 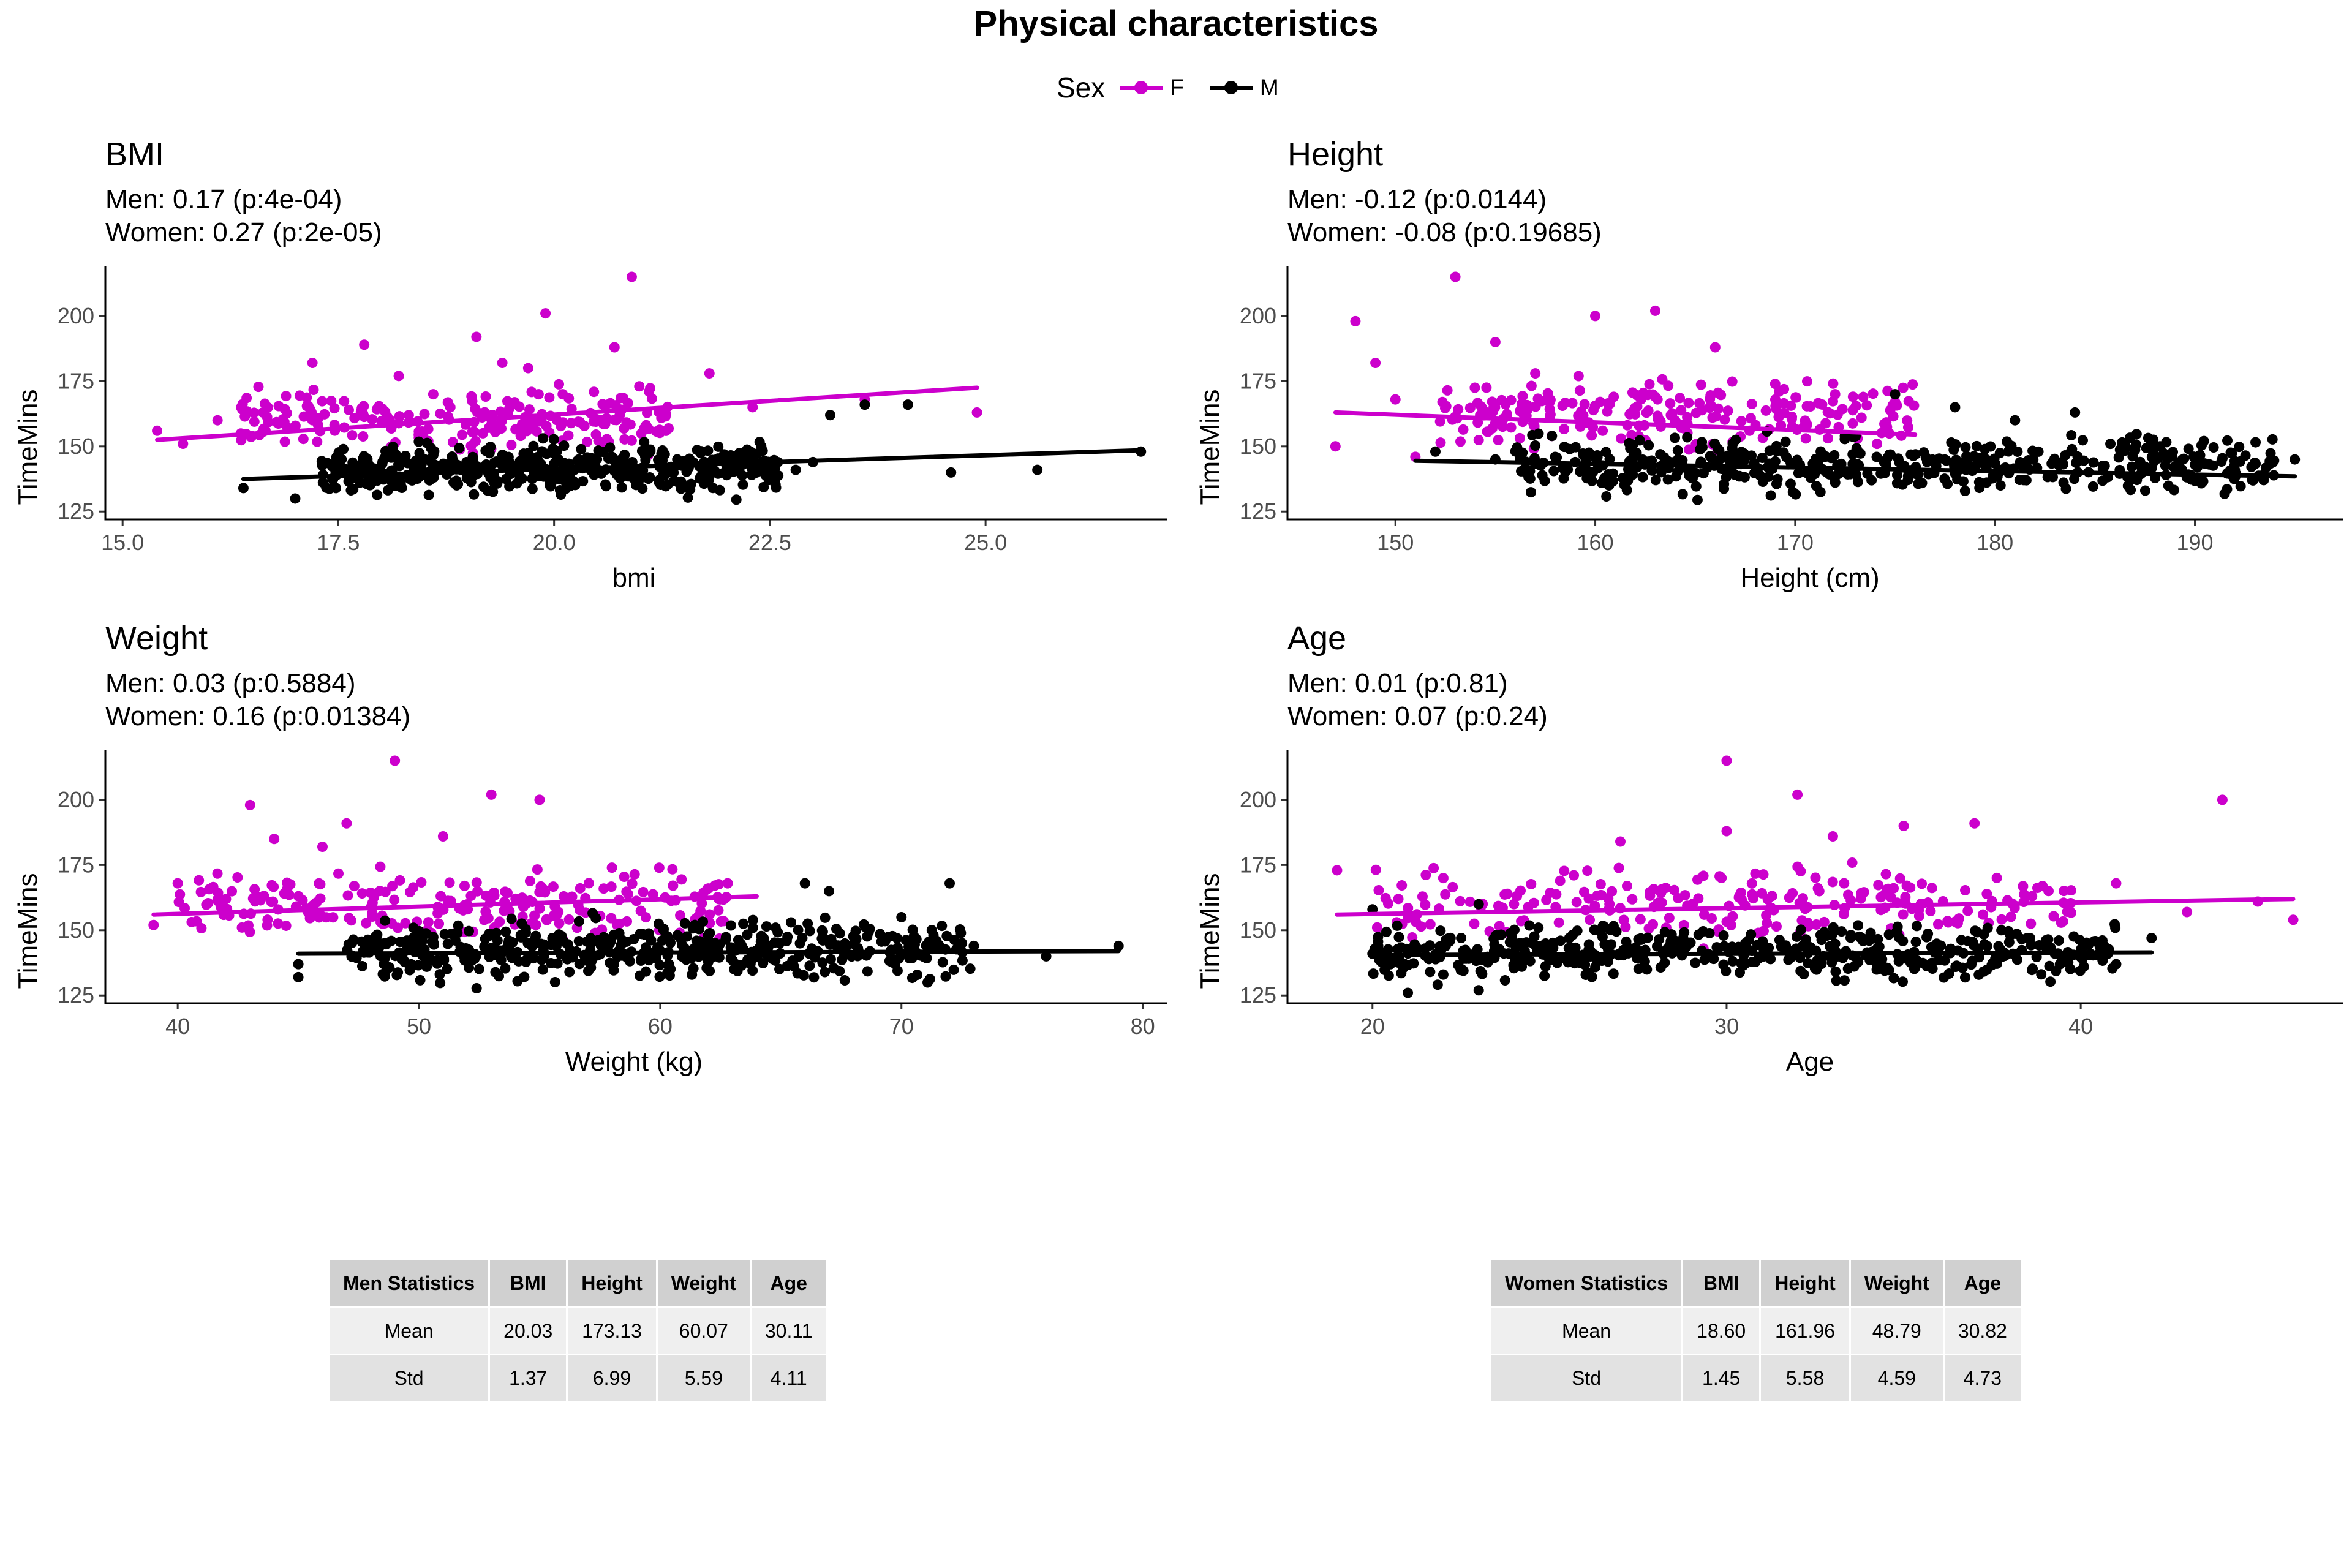 What do you see at coordinates (1258, 995) in the screenshot?
I see `y-tick-label: 125` at bounding box center [1258, 995].